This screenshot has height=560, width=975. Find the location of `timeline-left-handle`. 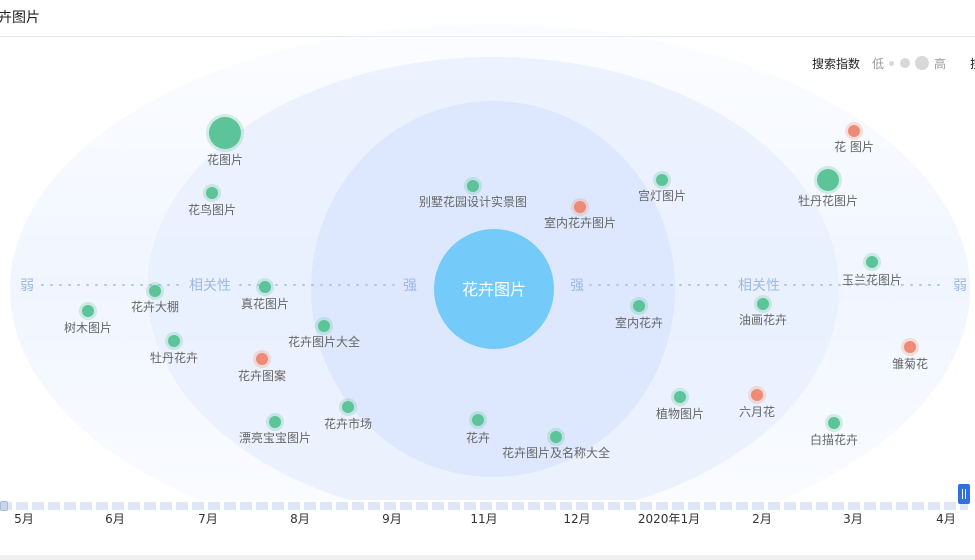

timeline-left-handle is located at coordinates (4, 506).